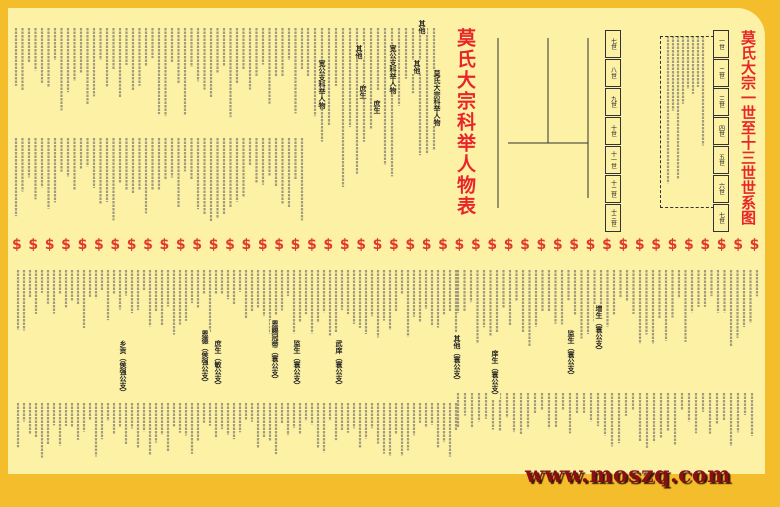 The height and width of the screenshot is (507, 780). What do you see at coordinates (748, 127) in the screenshot?
I see `main-title: 莫氏大宗一世至十三世世系图` at bounding box center [748, 127].